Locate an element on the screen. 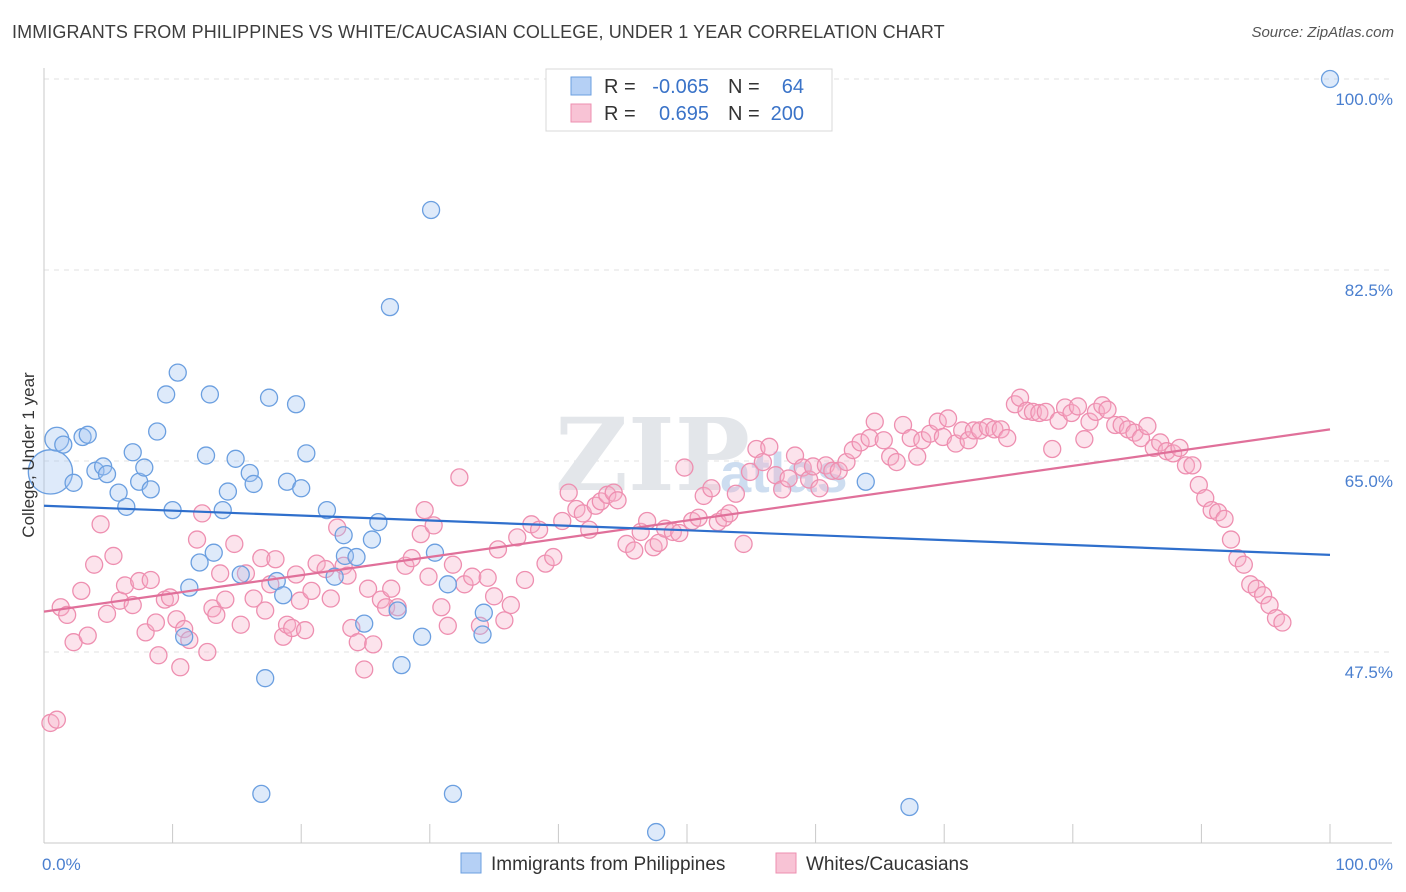  top-legend: R = -0.065 N = 64 R = 0.695 N = 200 is located at coordinates (689, 100).